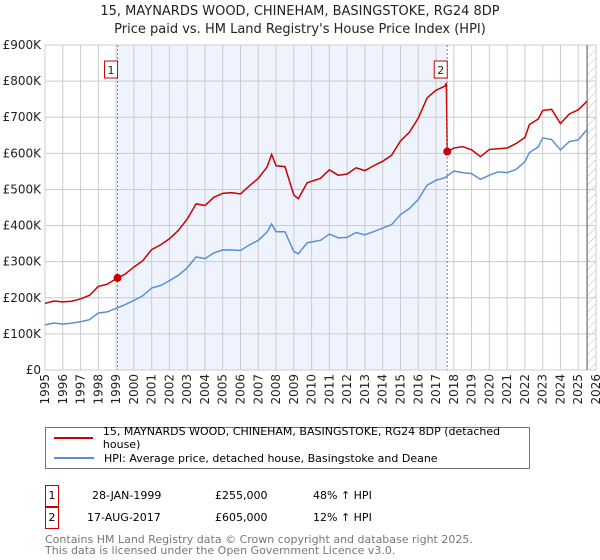  Describe the element at coordinates (124, 517) in the screenshot. I see `sale-date: 17-AUG-2017` at that location.